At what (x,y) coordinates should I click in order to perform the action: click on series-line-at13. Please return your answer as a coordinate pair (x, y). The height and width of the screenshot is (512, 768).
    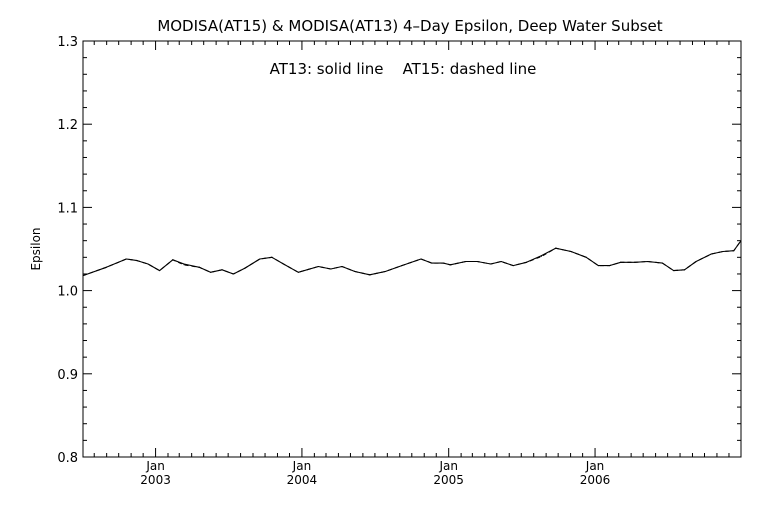
    Looking at the image, I should click on (412, 258).